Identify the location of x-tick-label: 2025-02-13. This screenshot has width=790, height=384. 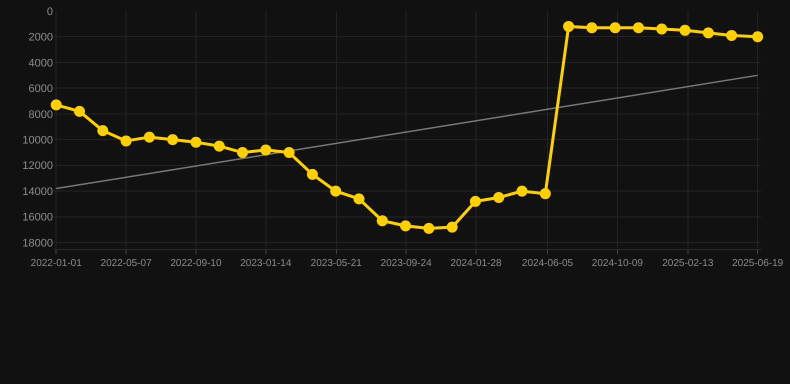
(688, 263).